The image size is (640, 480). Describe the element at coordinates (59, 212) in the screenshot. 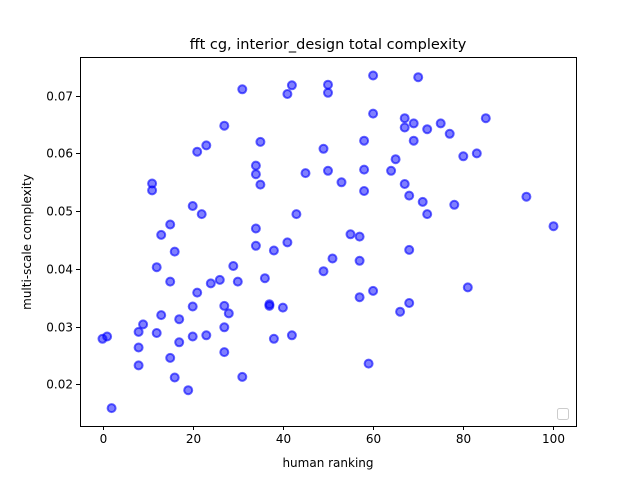

I see `y-tick-label: 0.05` at that location.